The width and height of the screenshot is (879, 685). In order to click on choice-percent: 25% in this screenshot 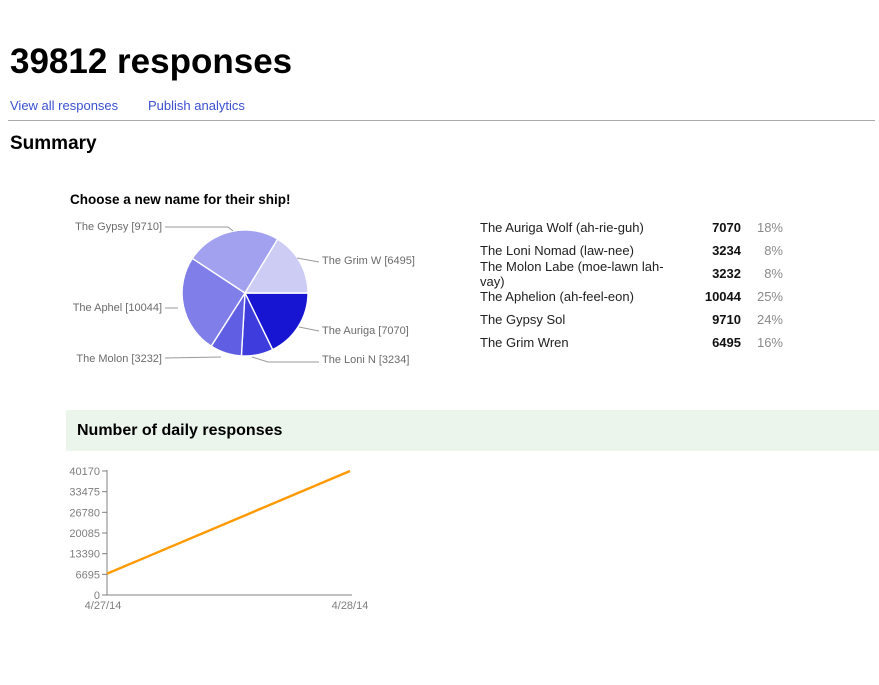, I will do `click(769, 296)`.